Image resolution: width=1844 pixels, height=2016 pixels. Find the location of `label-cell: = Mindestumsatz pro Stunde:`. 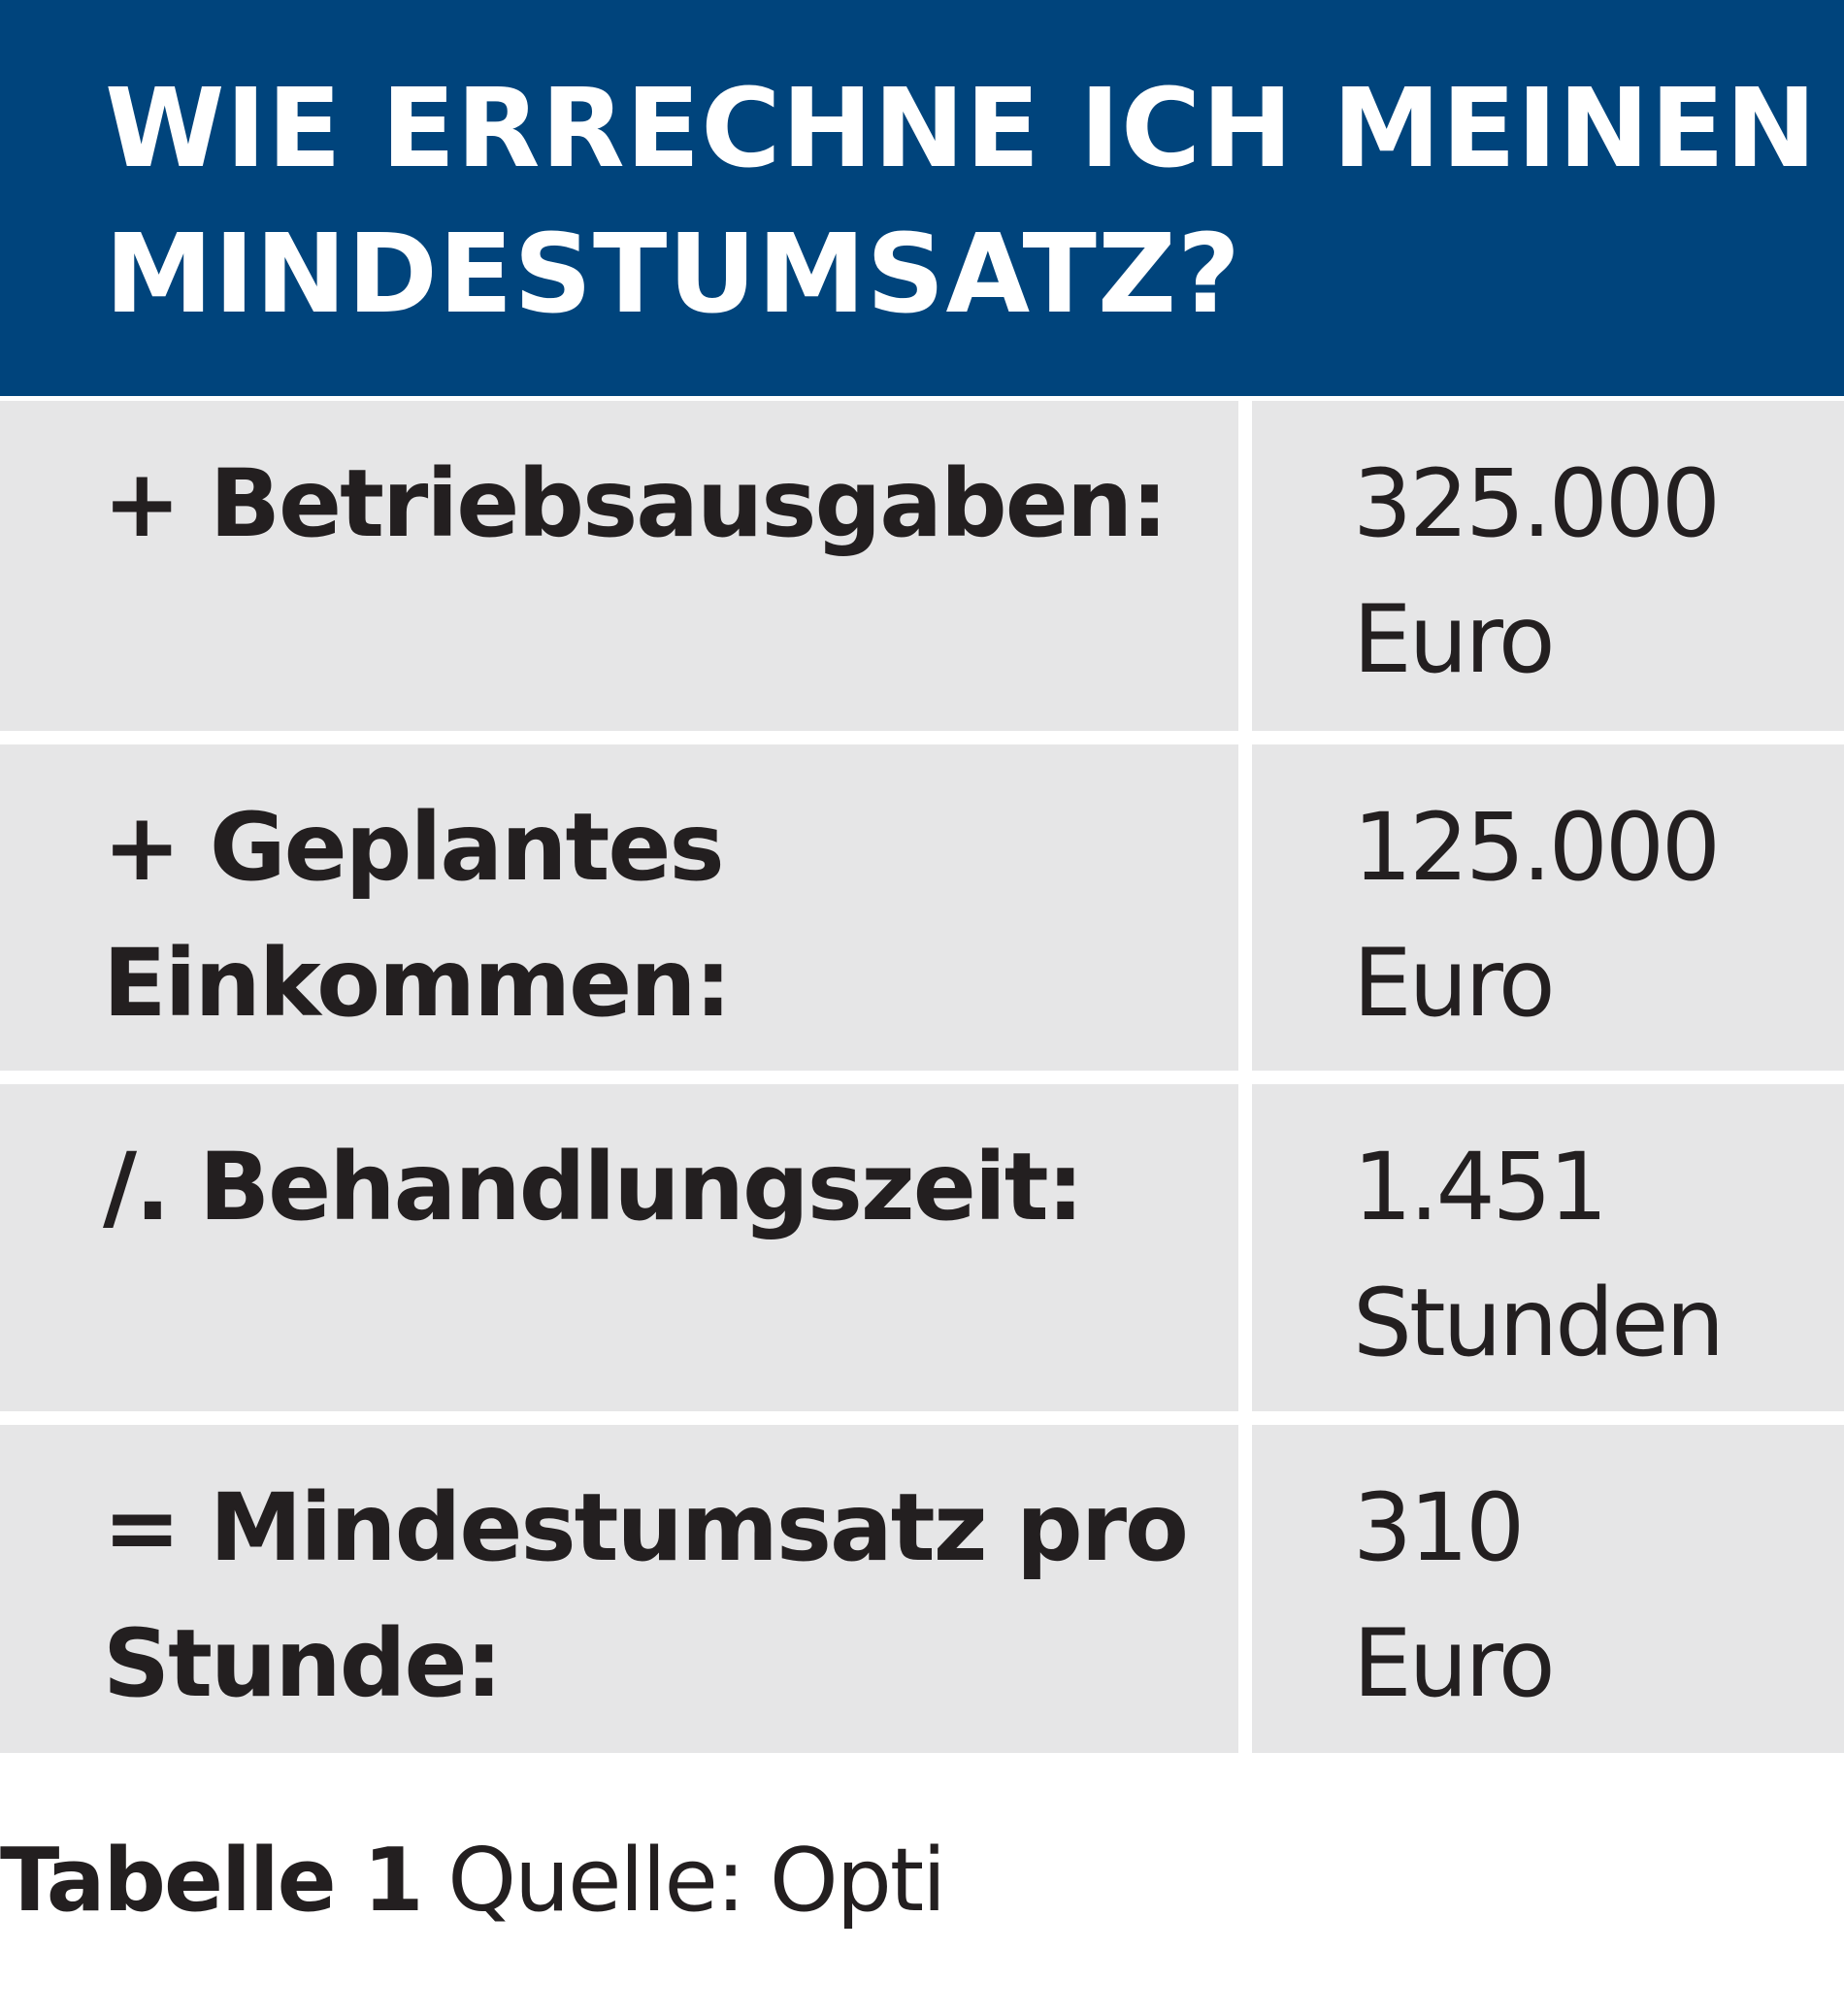

label-cell: = Mindestumsatz pro Stunde: is located at coordinates (619, 1589).